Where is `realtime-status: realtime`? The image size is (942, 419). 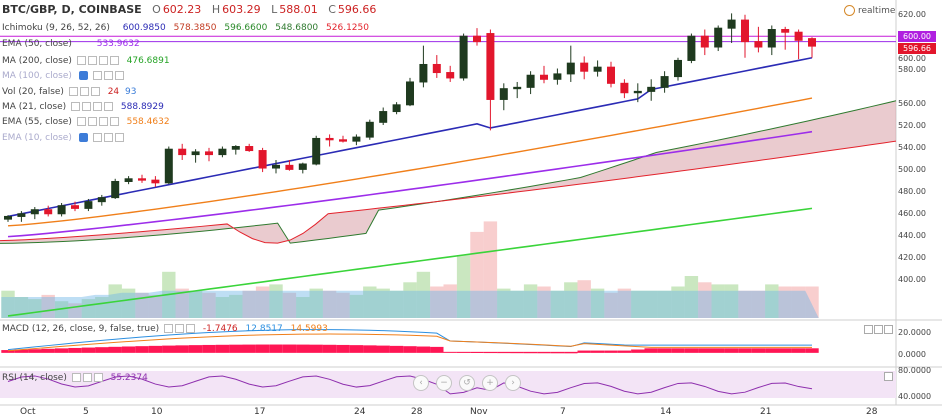
realtime-status: realtime is located at coordinates (869, 10).